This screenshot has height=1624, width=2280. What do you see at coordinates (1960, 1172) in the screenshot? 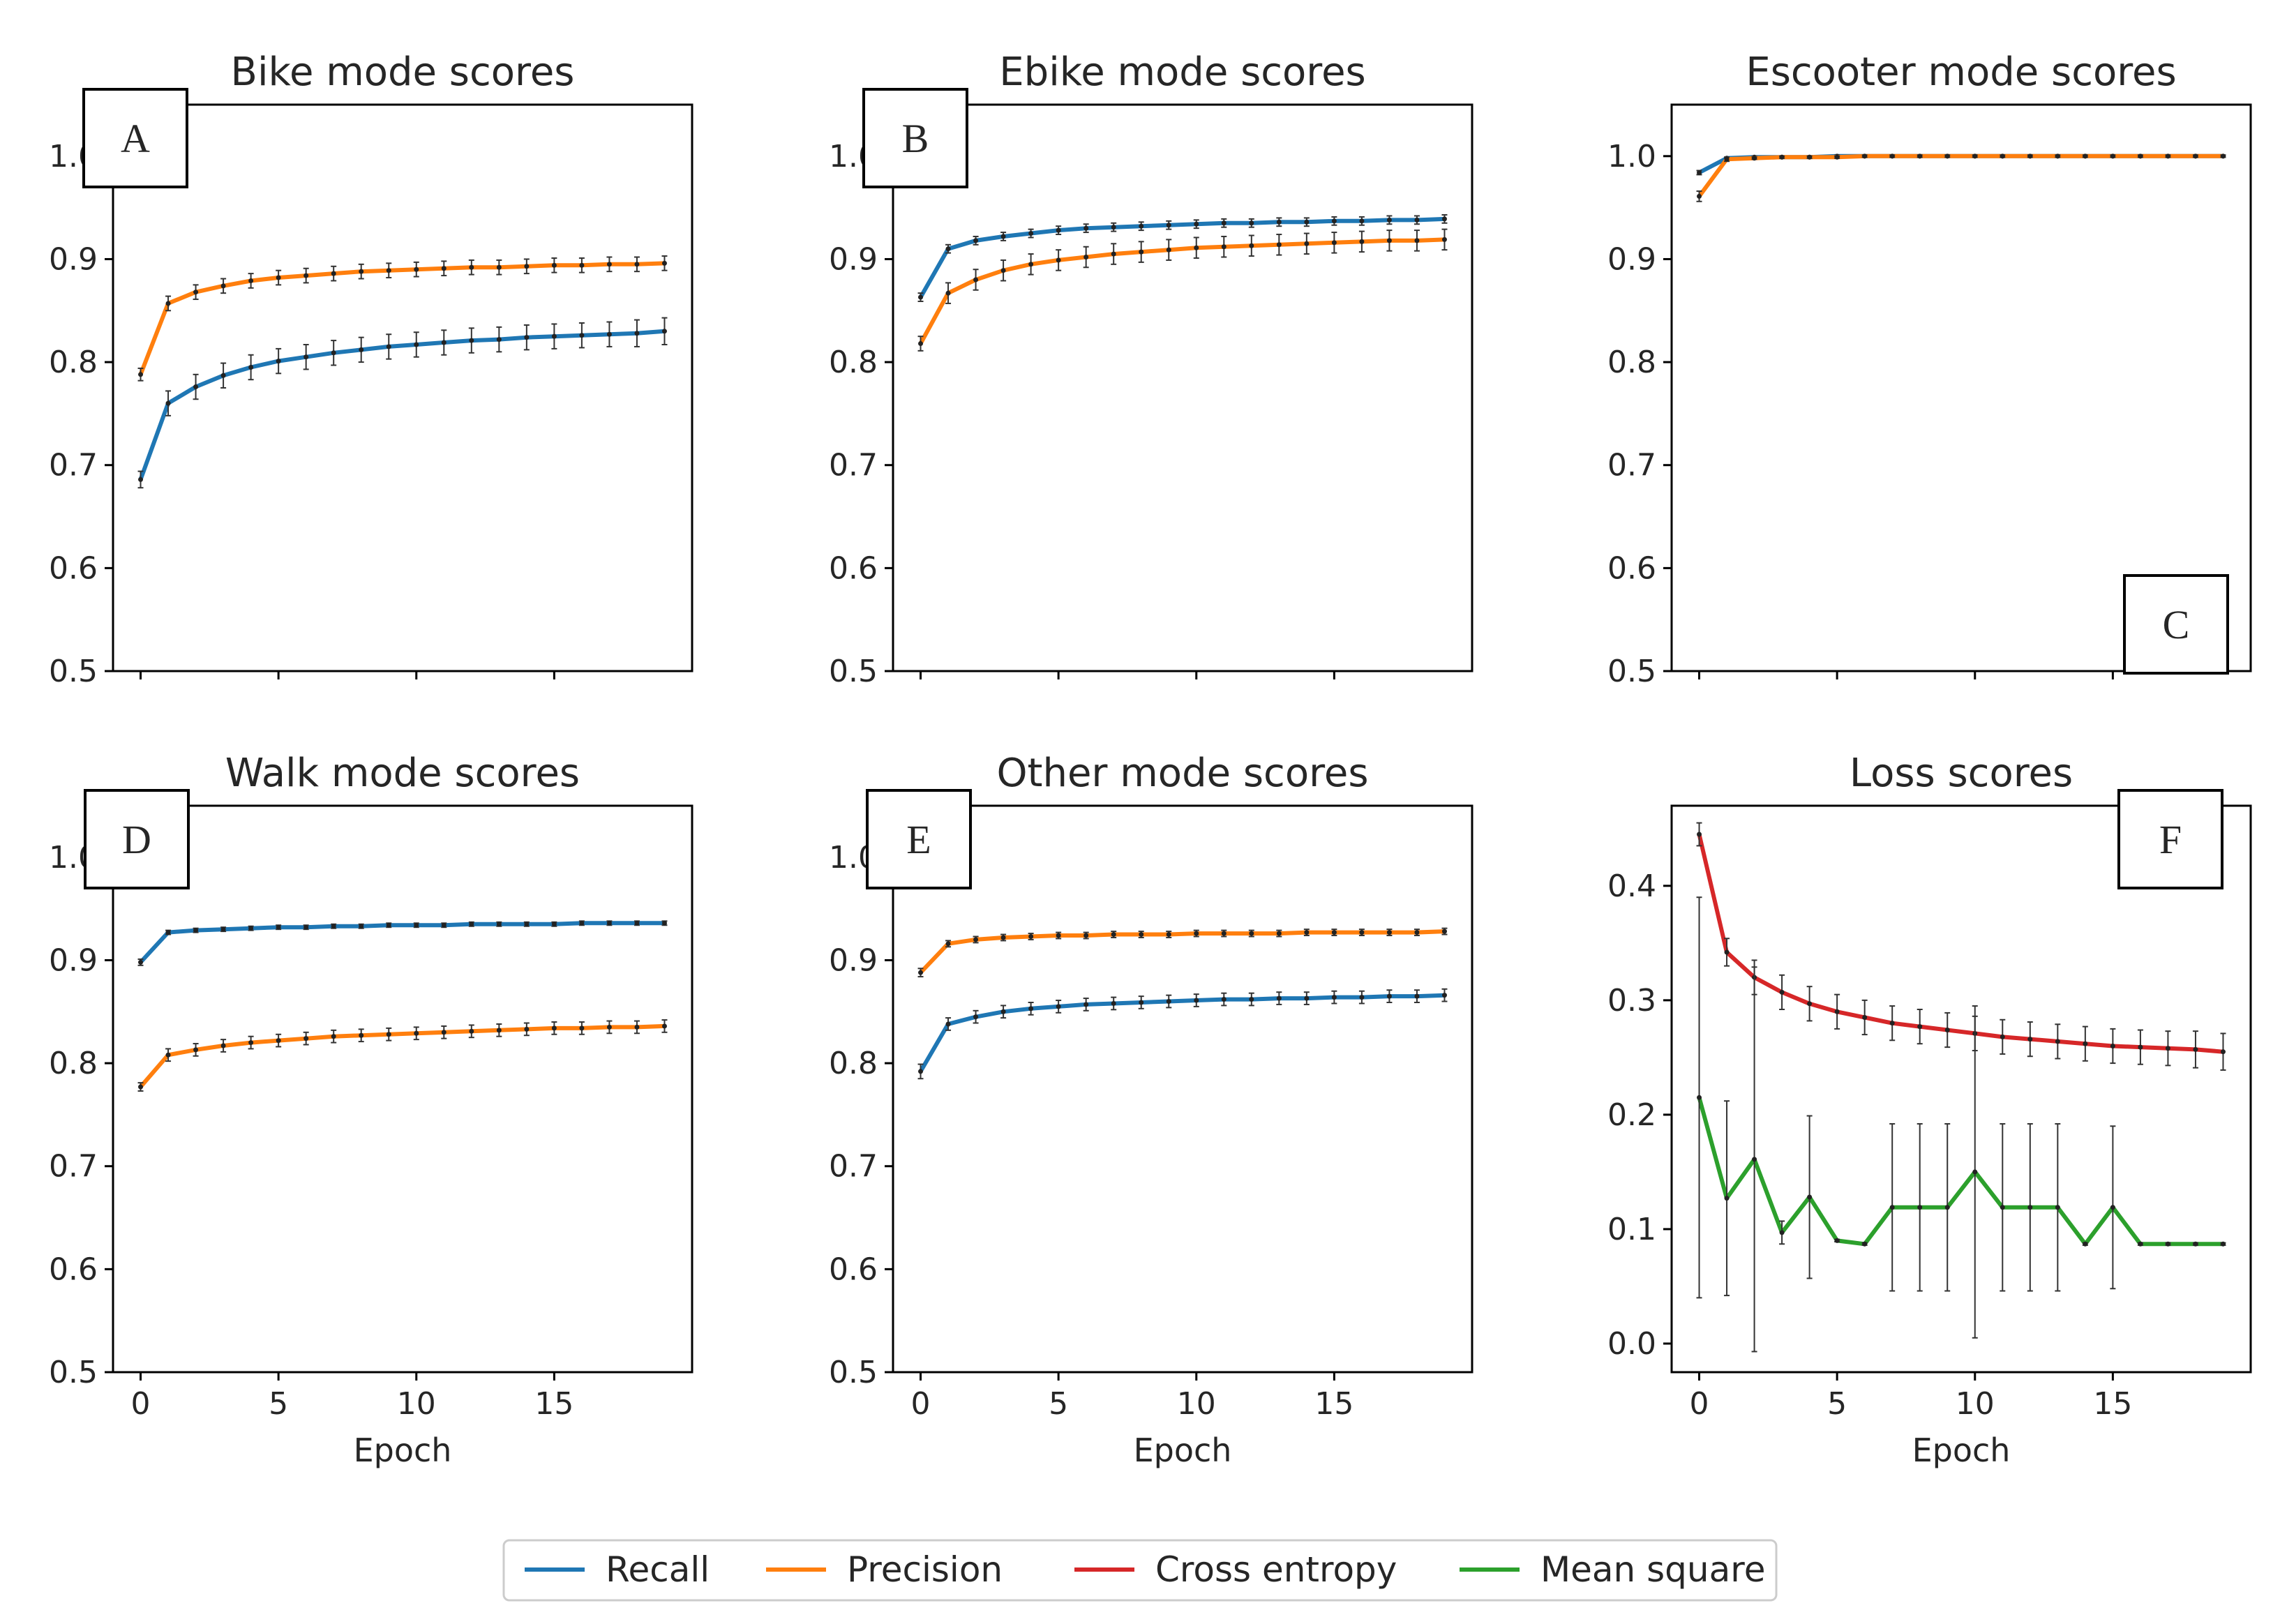
I see `panel-f-series-mean-square-line` at bounding box center [1960, 1172].